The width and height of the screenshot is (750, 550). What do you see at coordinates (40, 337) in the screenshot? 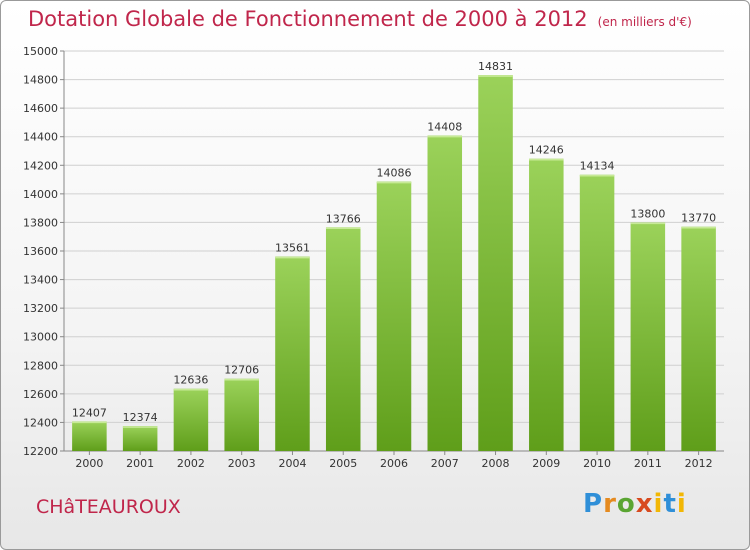
I see `y-tick-label: 13000` at bounding box center [40, 337].